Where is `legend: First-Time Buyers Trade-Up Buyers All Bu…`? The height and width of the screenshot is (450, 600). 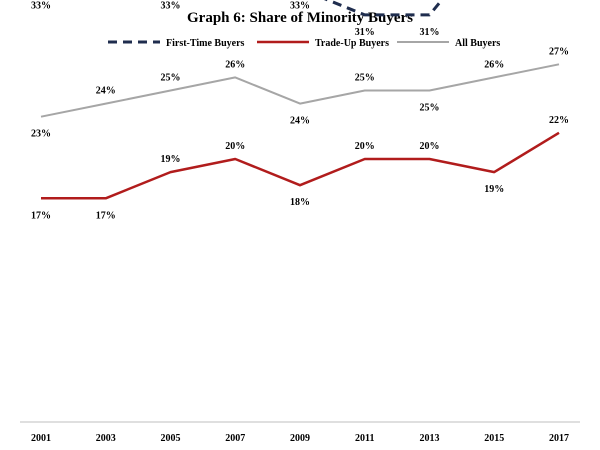
legend: First-Time Buyers Trade-Up Buyers All Bu… is located at coordinates (304, 43).